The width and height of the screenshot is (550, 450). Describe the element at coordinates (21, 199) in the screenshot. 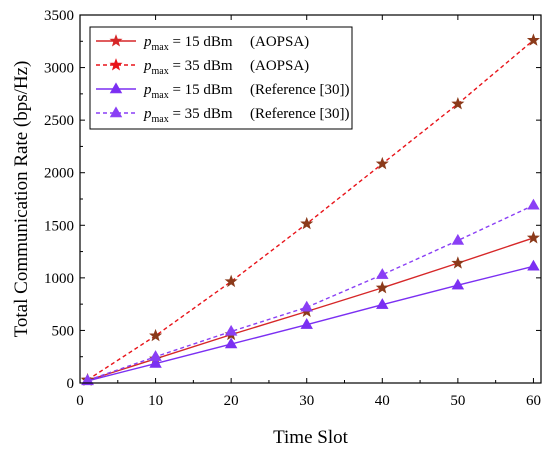

I see `y-axis-title: Total Communication Rate (bps/Hz)` at that location.